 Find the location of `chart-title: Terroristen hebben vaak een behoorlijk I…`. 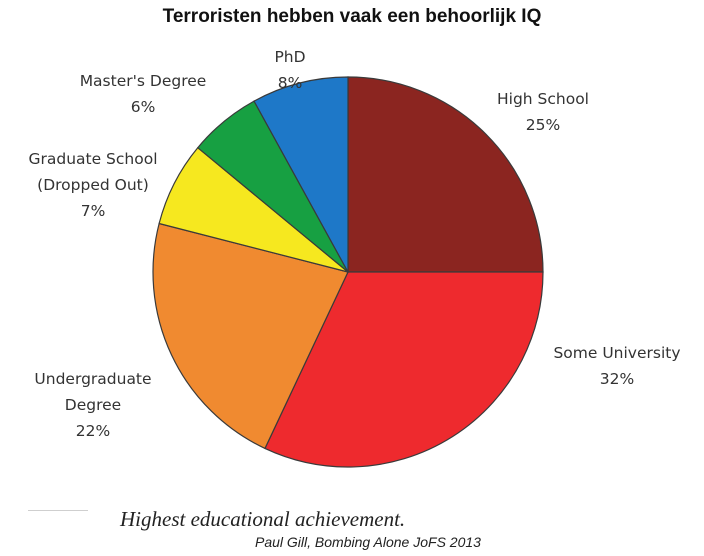

chart-title: Terroristen hebben vaak een behoorlijk I… is located at coordinates (352, 16).